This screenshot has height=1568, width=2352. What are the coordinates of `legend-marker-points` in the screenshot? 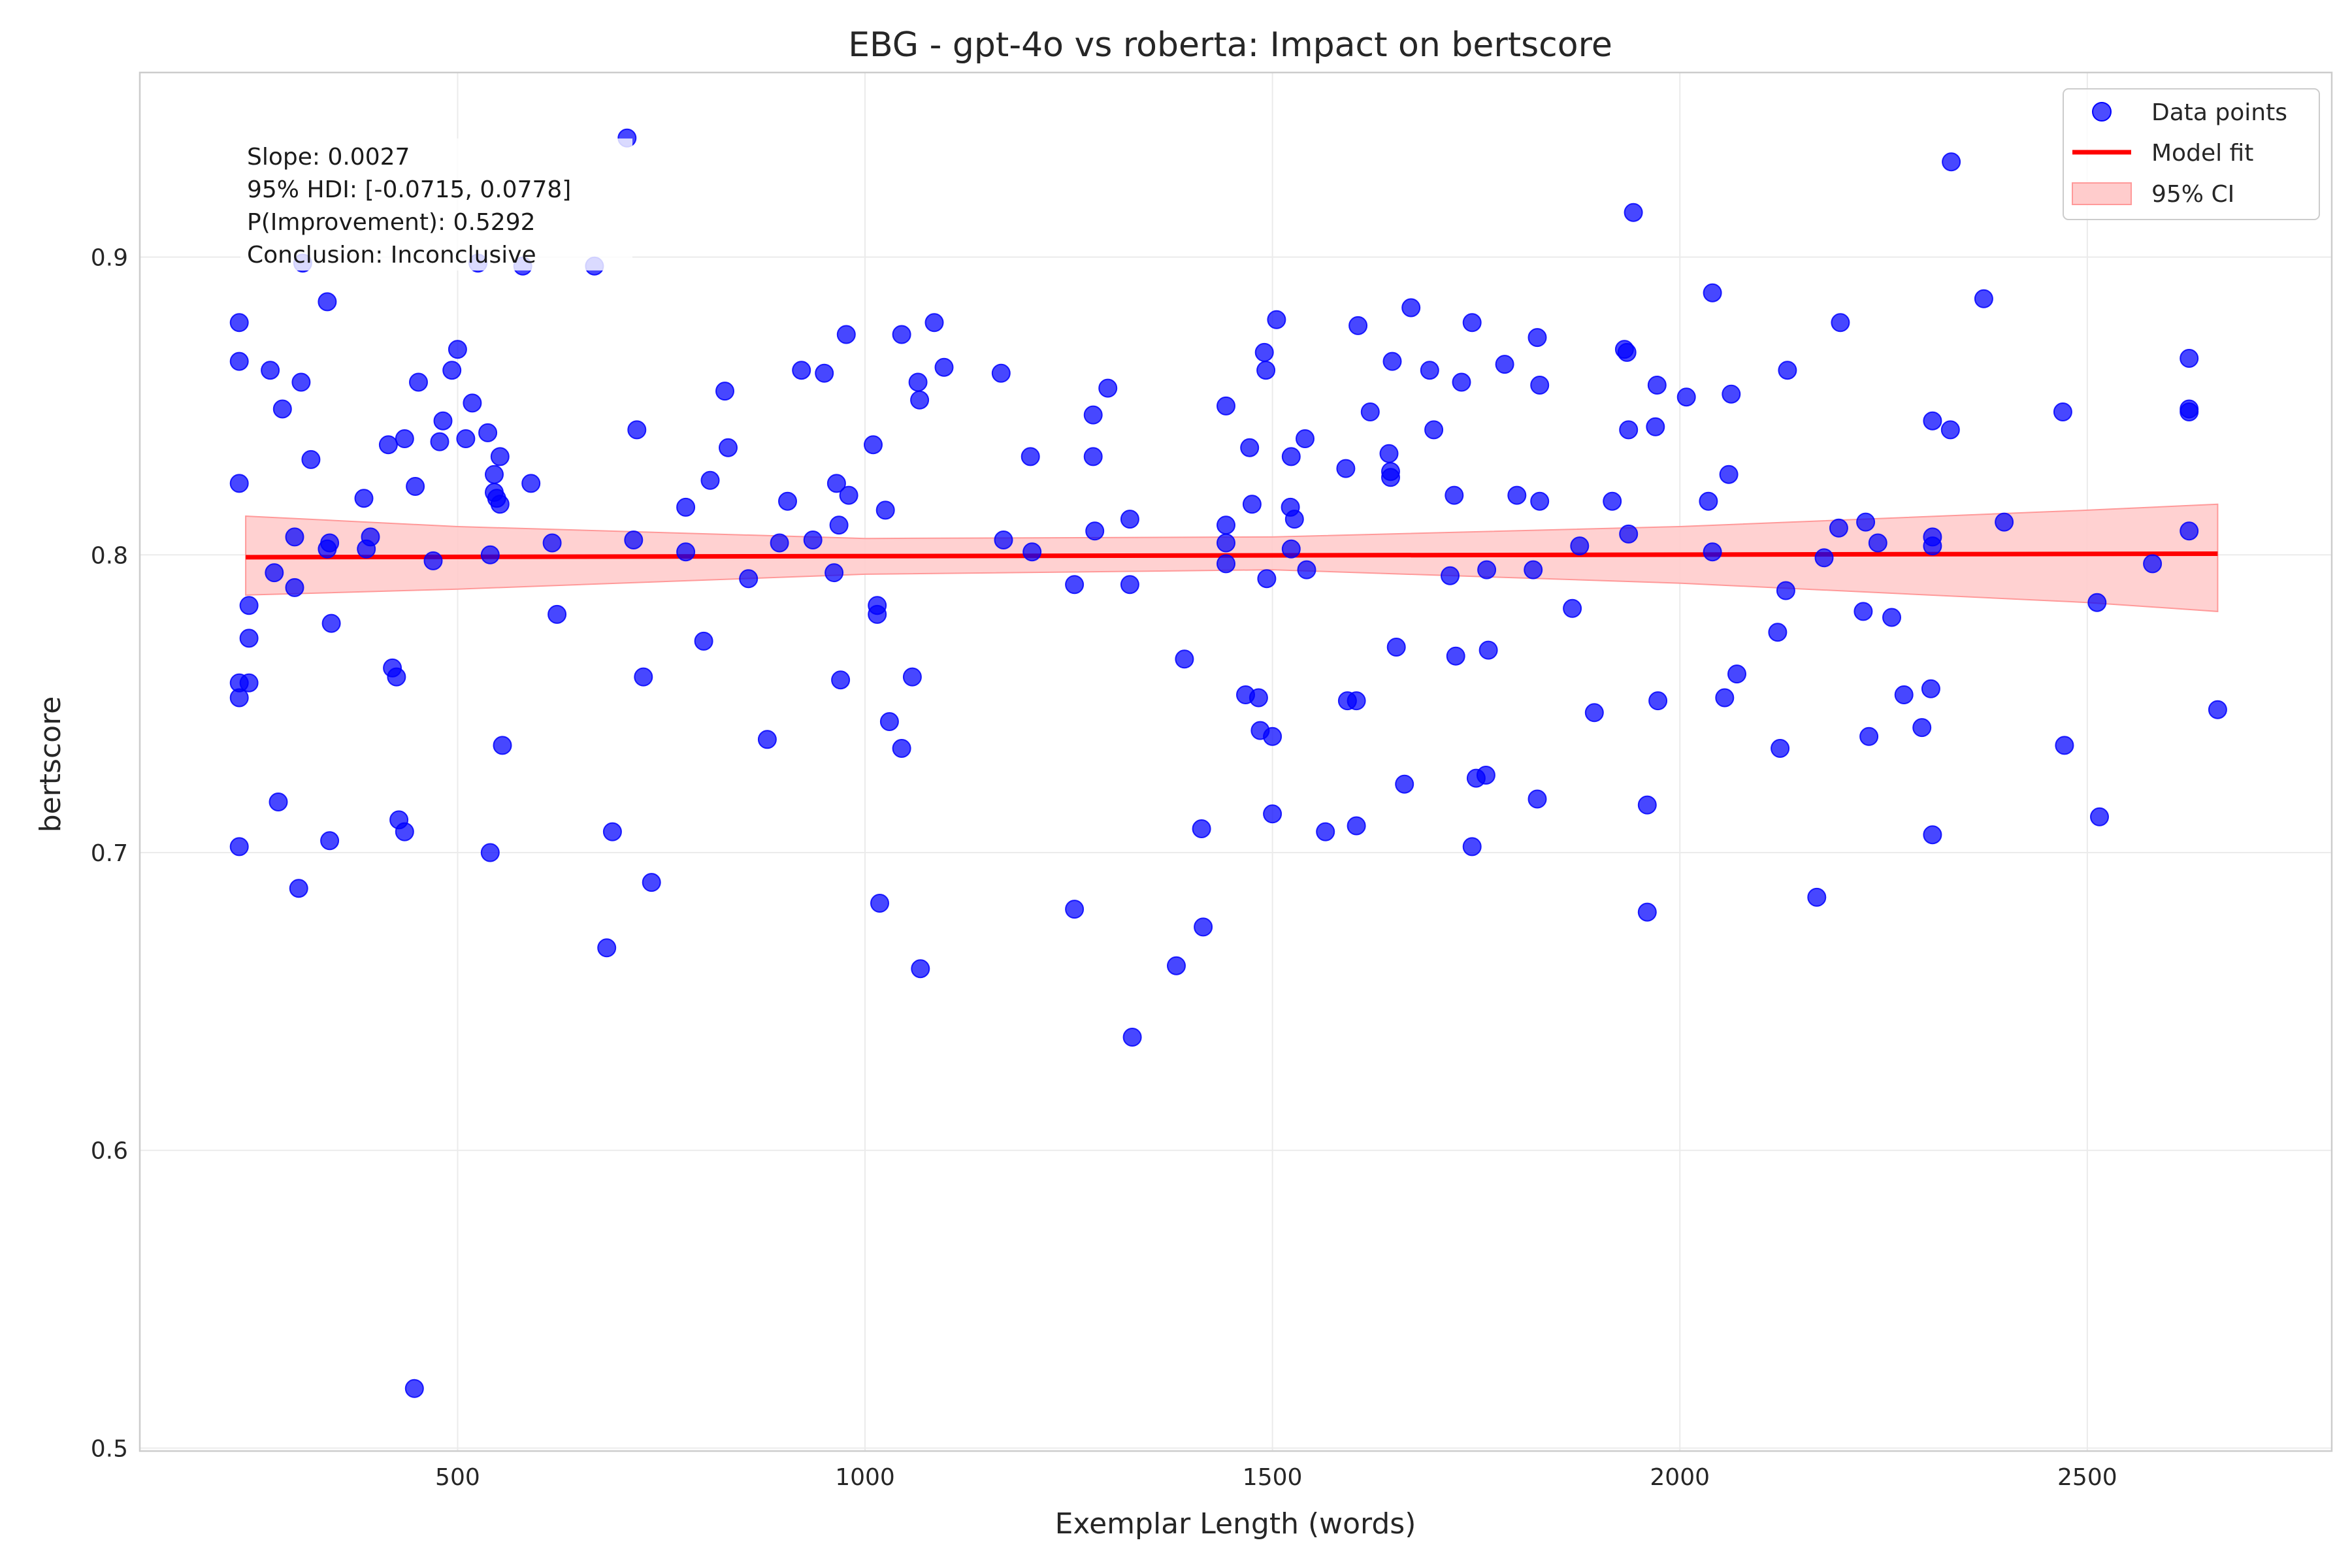 It's located at (2102, 112).